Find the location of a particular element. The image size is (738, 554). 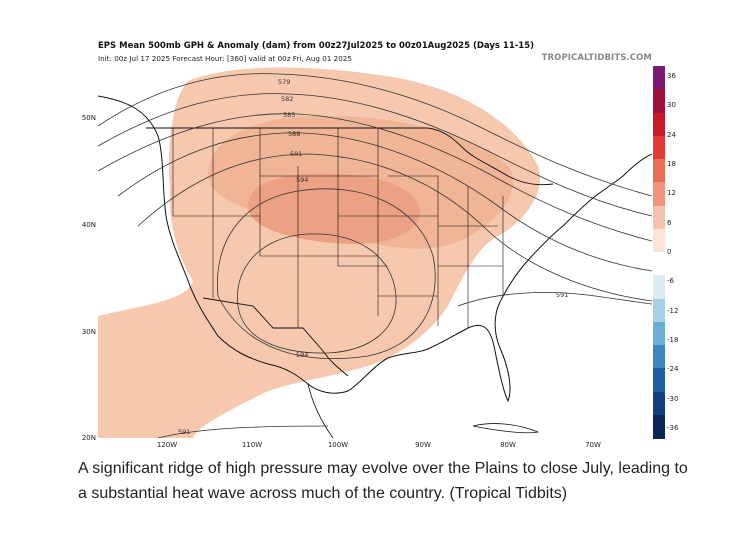

colorbar-tick-label: 18 is located at coordinates (671, 164).